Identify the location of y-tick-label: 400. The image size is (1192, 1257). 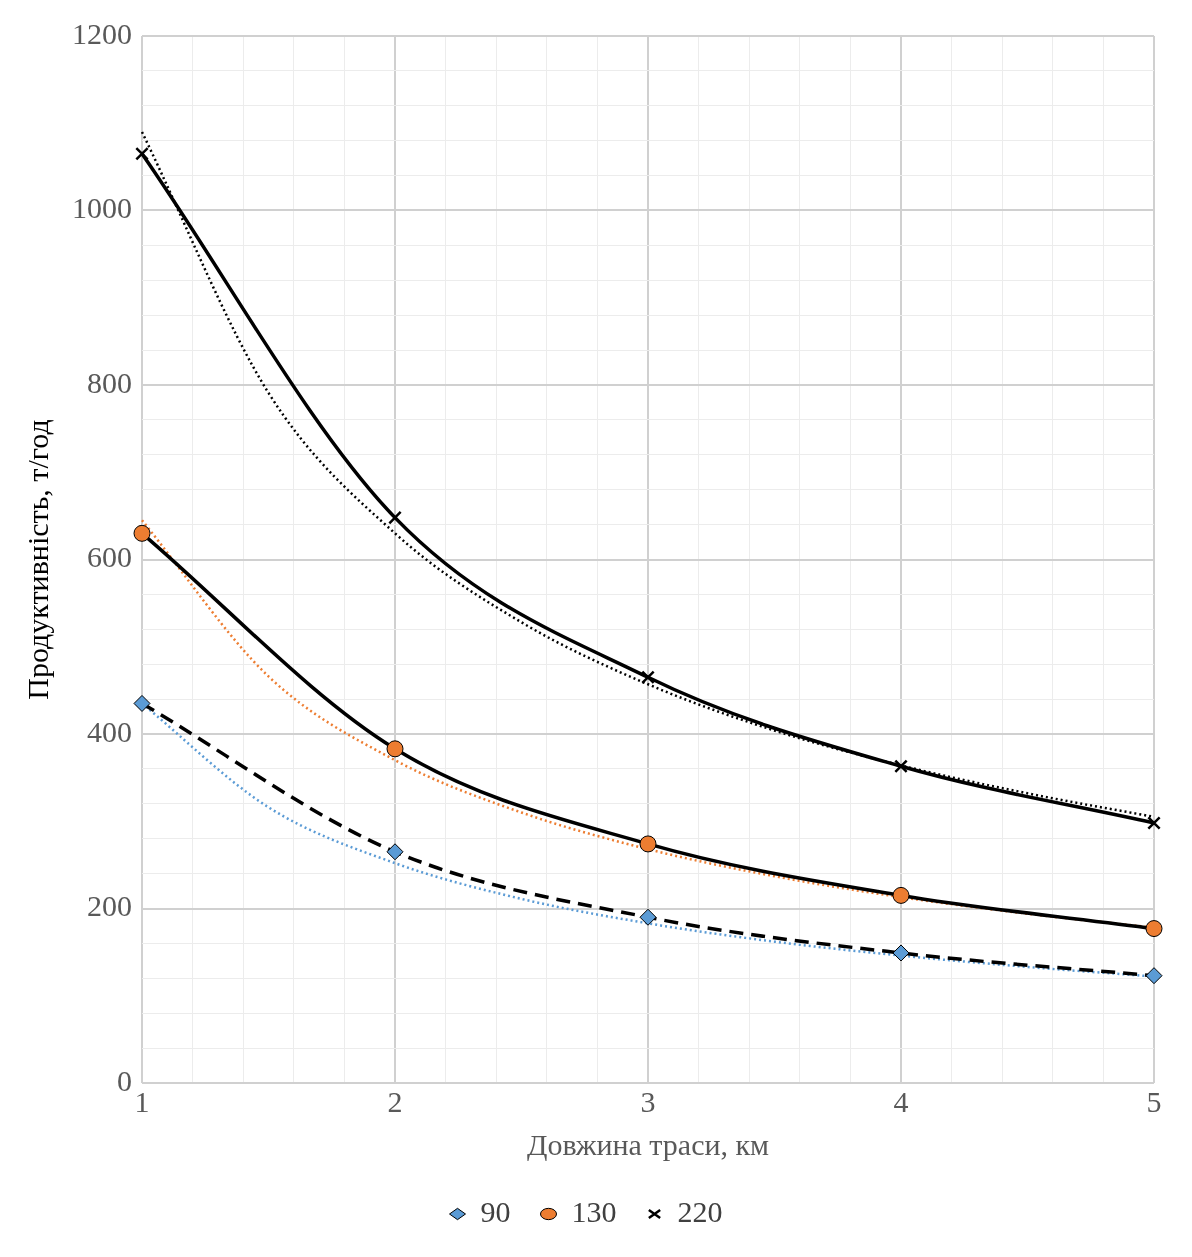
(109, 731).